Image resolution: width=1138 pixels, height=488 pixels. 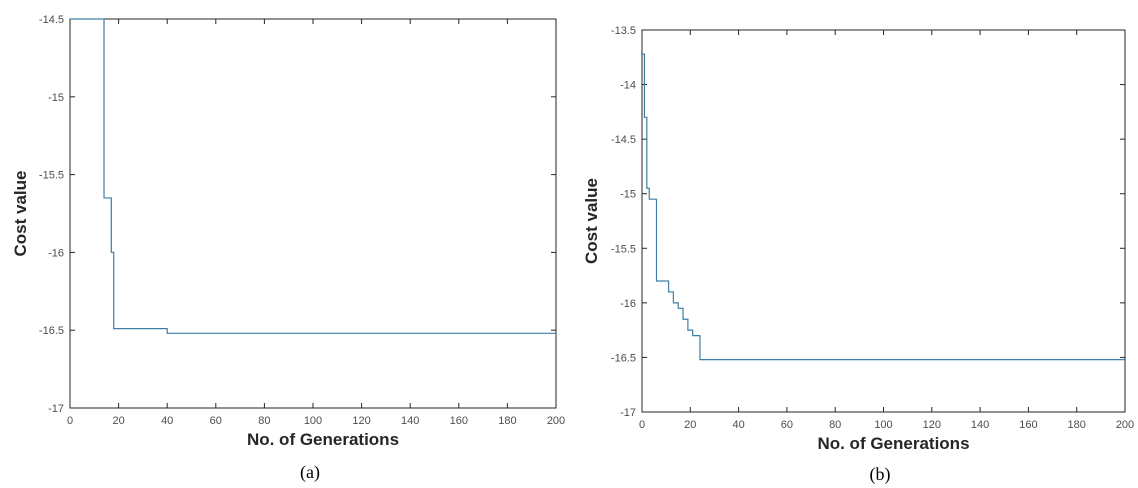 I want to click on x-tick-label-a: 80, so click(x=264, y=421).